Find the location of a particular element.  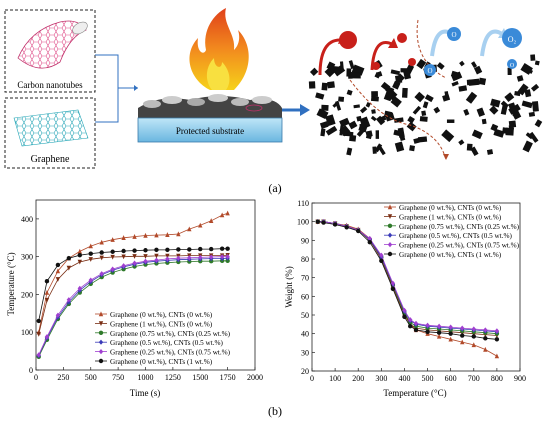

legend-entry: Graphene (0.75 wt.%), CNTs (0.25 wt.%) is located at coordinates (170, 334).